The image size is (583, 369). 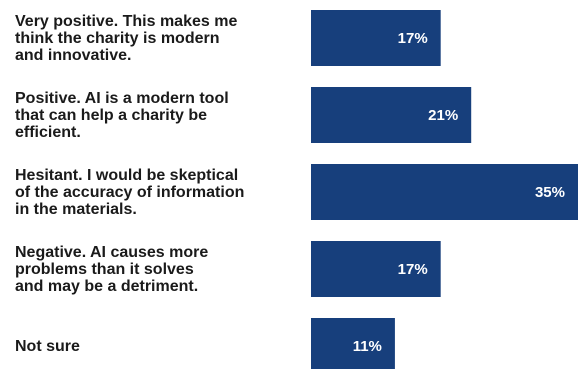 I want to click on category-label-line: in the materials., so click(x=76, y=209).